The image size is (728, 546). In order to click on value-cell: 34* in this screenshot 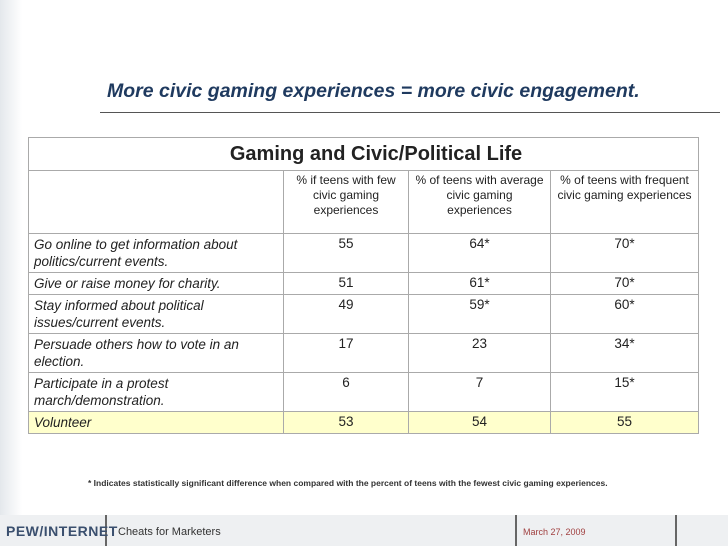, I will do `click(624, 353)`.